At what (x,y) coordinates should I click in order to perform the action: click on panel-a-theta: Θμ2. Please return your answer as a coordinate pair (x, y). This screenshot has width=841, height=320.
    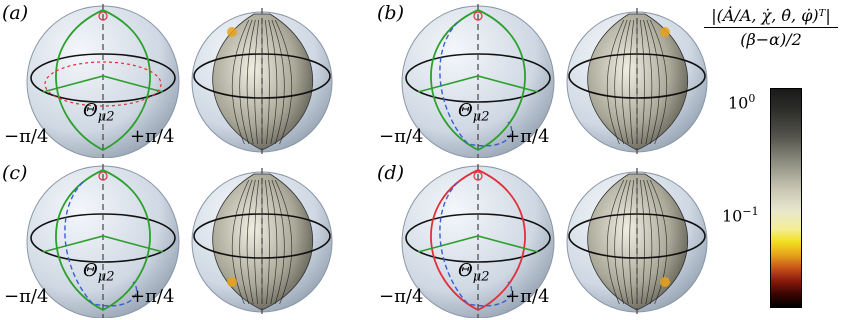
    Looking at the image, I should click on (99, 112).